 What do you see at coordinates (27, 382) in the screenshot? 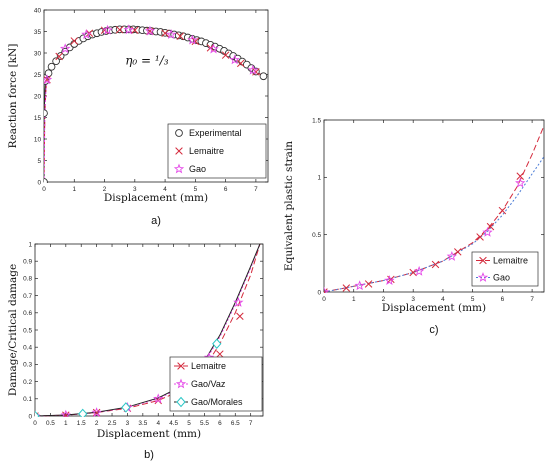
I see `y-tick-label: 0.2` at bounding box center [27, 382].